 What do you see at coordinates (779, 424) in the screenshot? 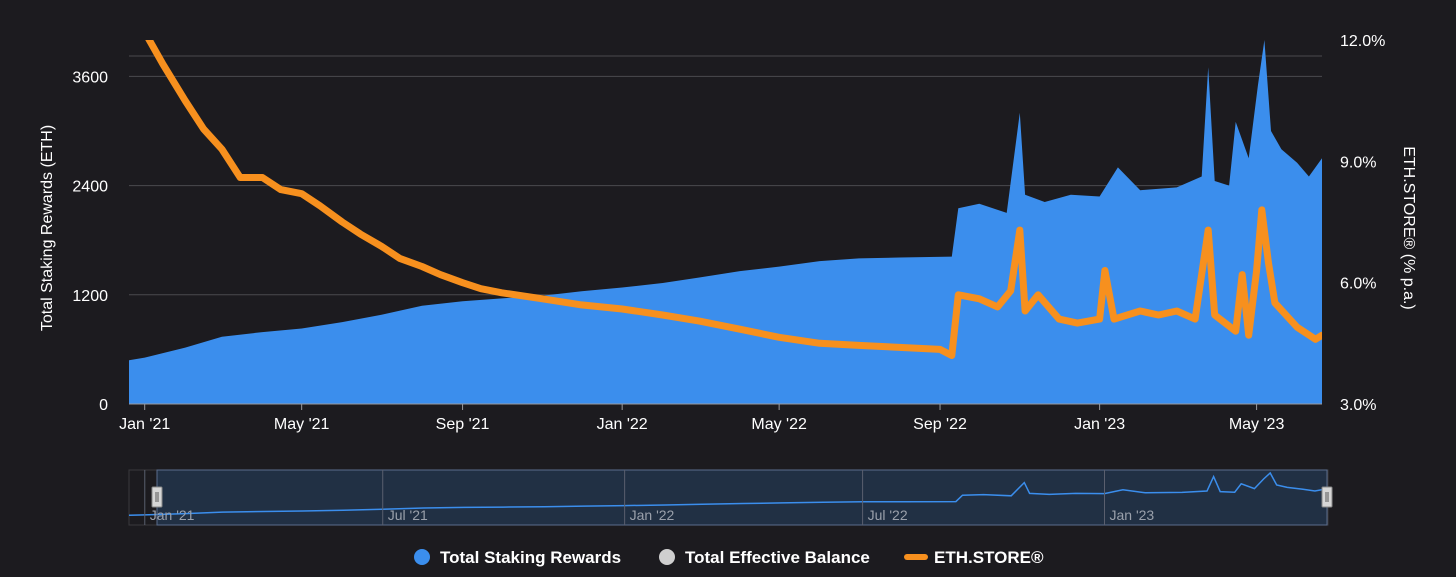
I see `x-tick-label: May '22` at bounding box center [779, 424].